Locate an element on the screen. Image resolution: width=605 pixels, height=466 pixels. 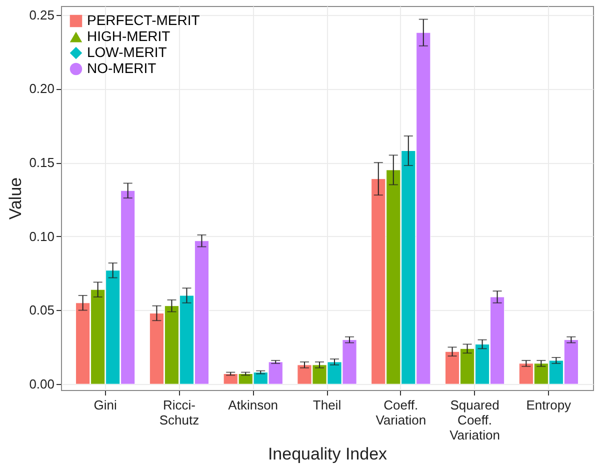
x-axis-title: Inequality Index is located at coordinates (328, 454).